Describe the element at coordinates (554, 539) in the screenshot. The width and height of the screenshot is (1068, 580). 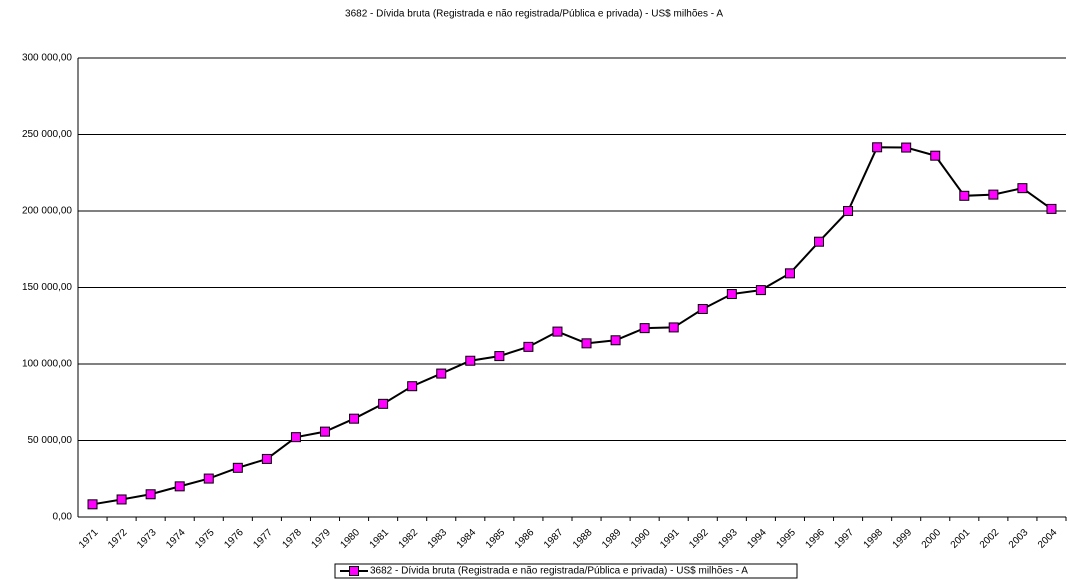
I see `x-tick-label: 1987` at that location.